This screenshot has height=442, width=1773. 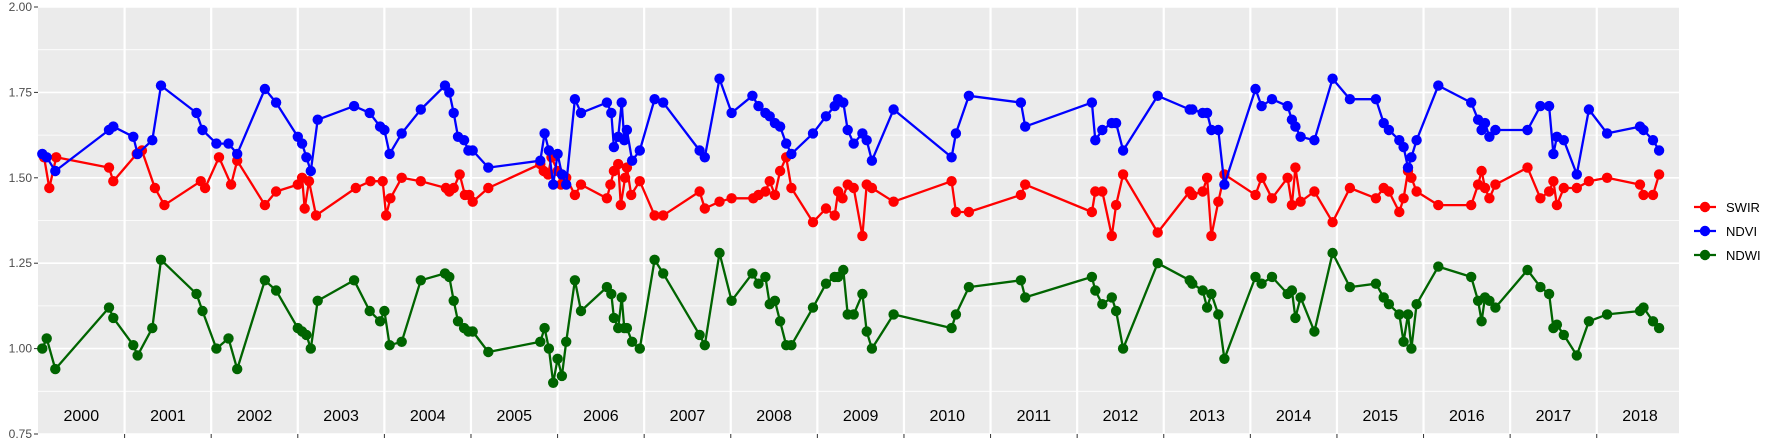 I want to click on year-label: 2012, so click(x=1121, y=416).